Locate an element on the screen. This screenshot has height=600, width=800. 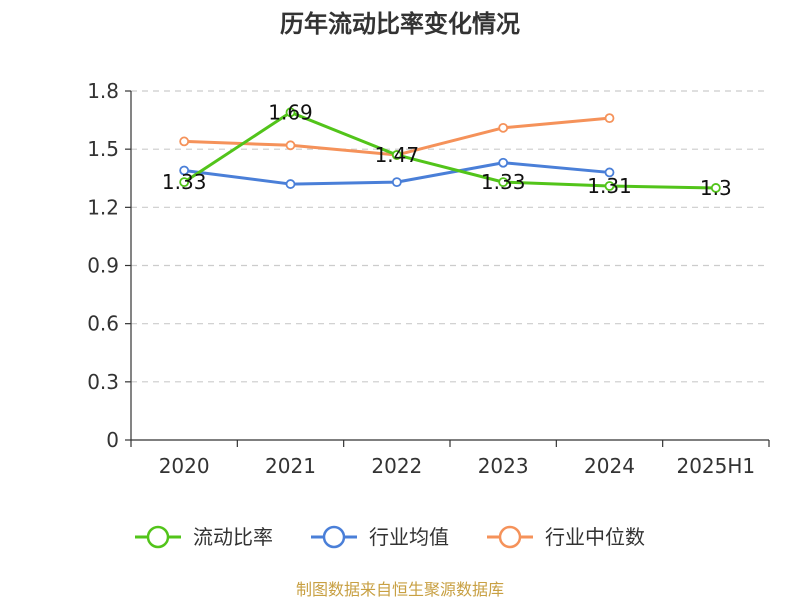
data-labels: 1.33 1.69 1.47 1.33 1.31 1.3 is located at coordinates (447, 150).